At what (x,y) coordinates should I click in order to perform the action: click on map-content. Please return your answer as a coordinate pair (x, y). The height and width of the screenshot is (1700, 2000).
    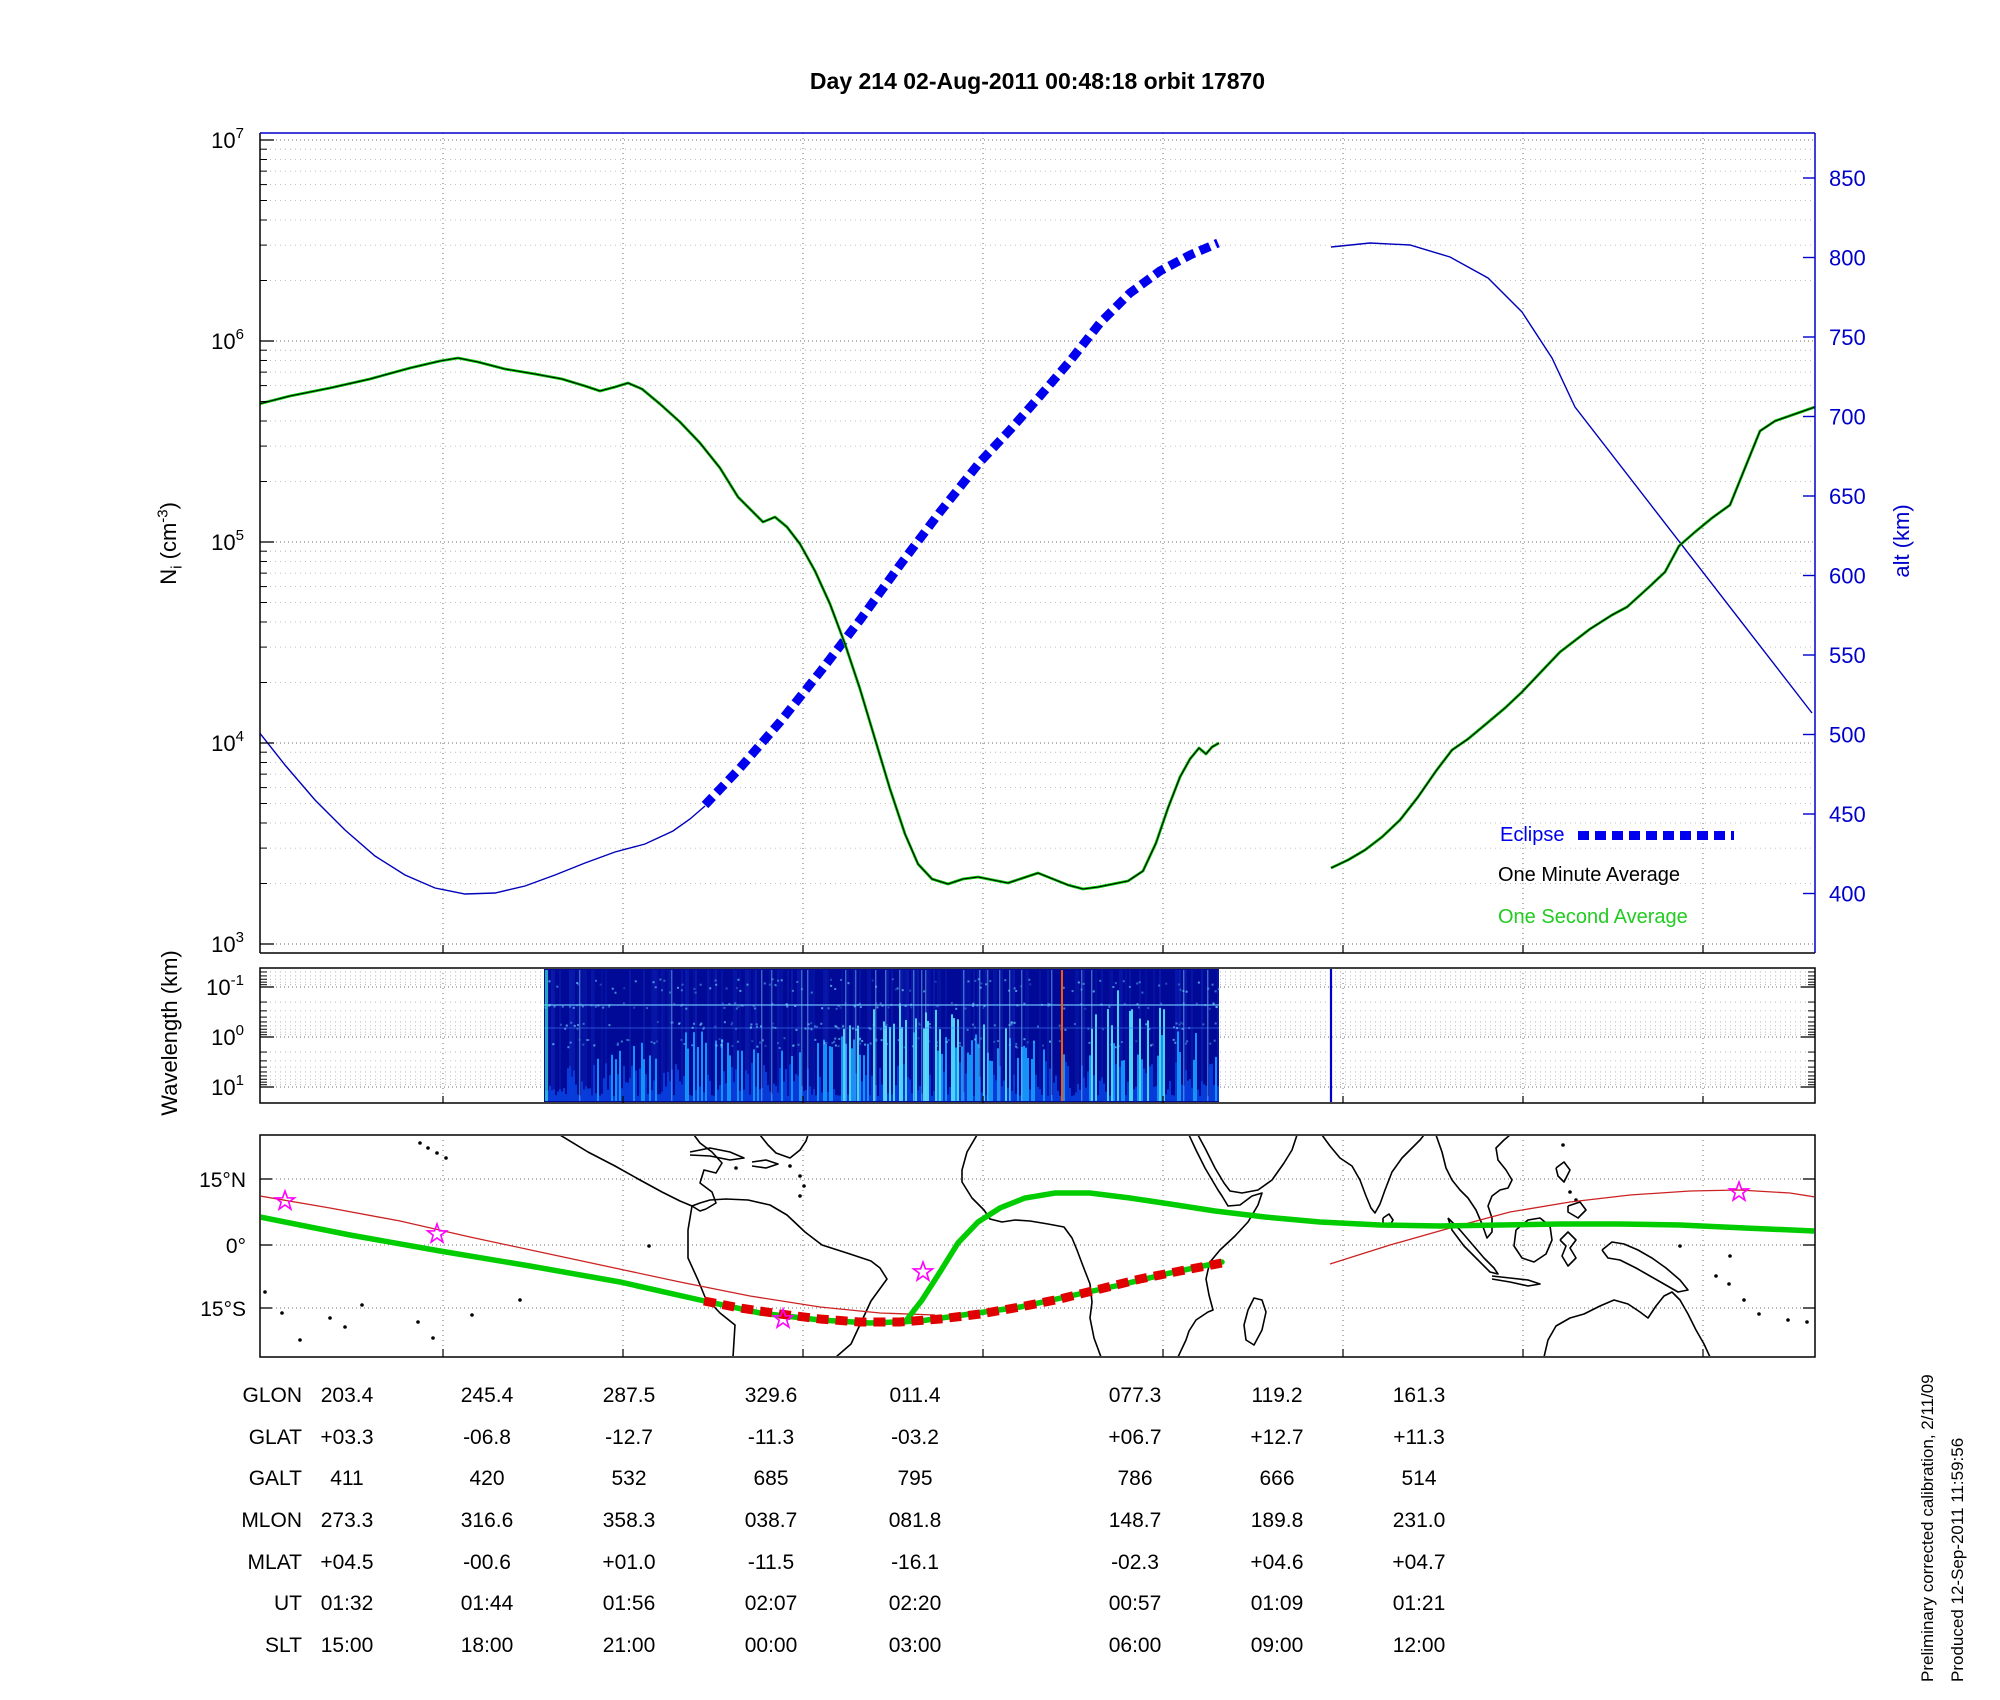
    Looking at the image, I should click on (1037, 1246).